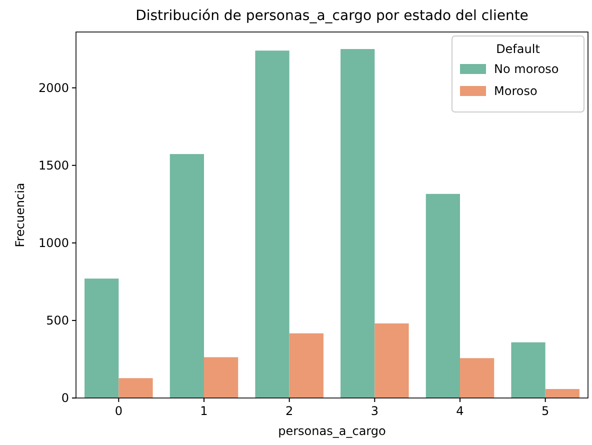  Describe the element at coordinates (57, 321) in the screenshot. I see `y-tick-label: 500` at that location.